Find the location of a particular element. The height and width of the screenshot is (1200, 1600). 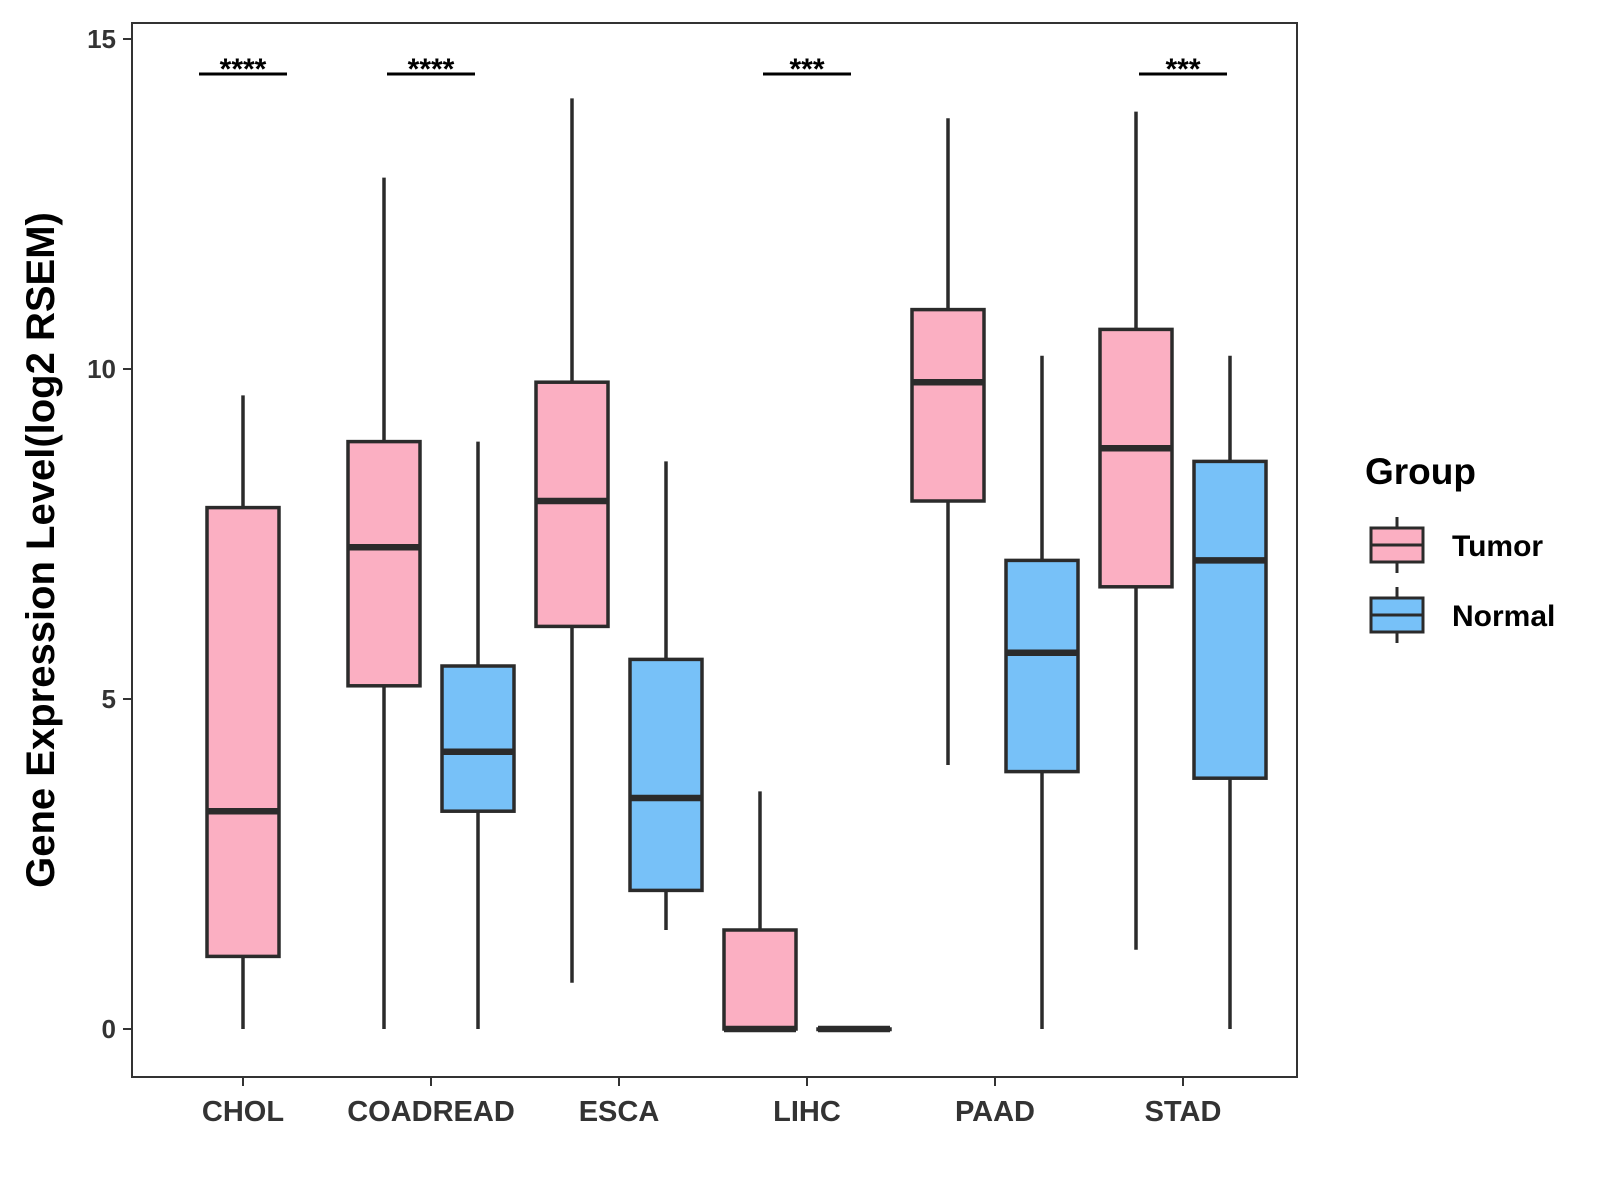

box-tumor-coadread is located at coordinates (384, 603).